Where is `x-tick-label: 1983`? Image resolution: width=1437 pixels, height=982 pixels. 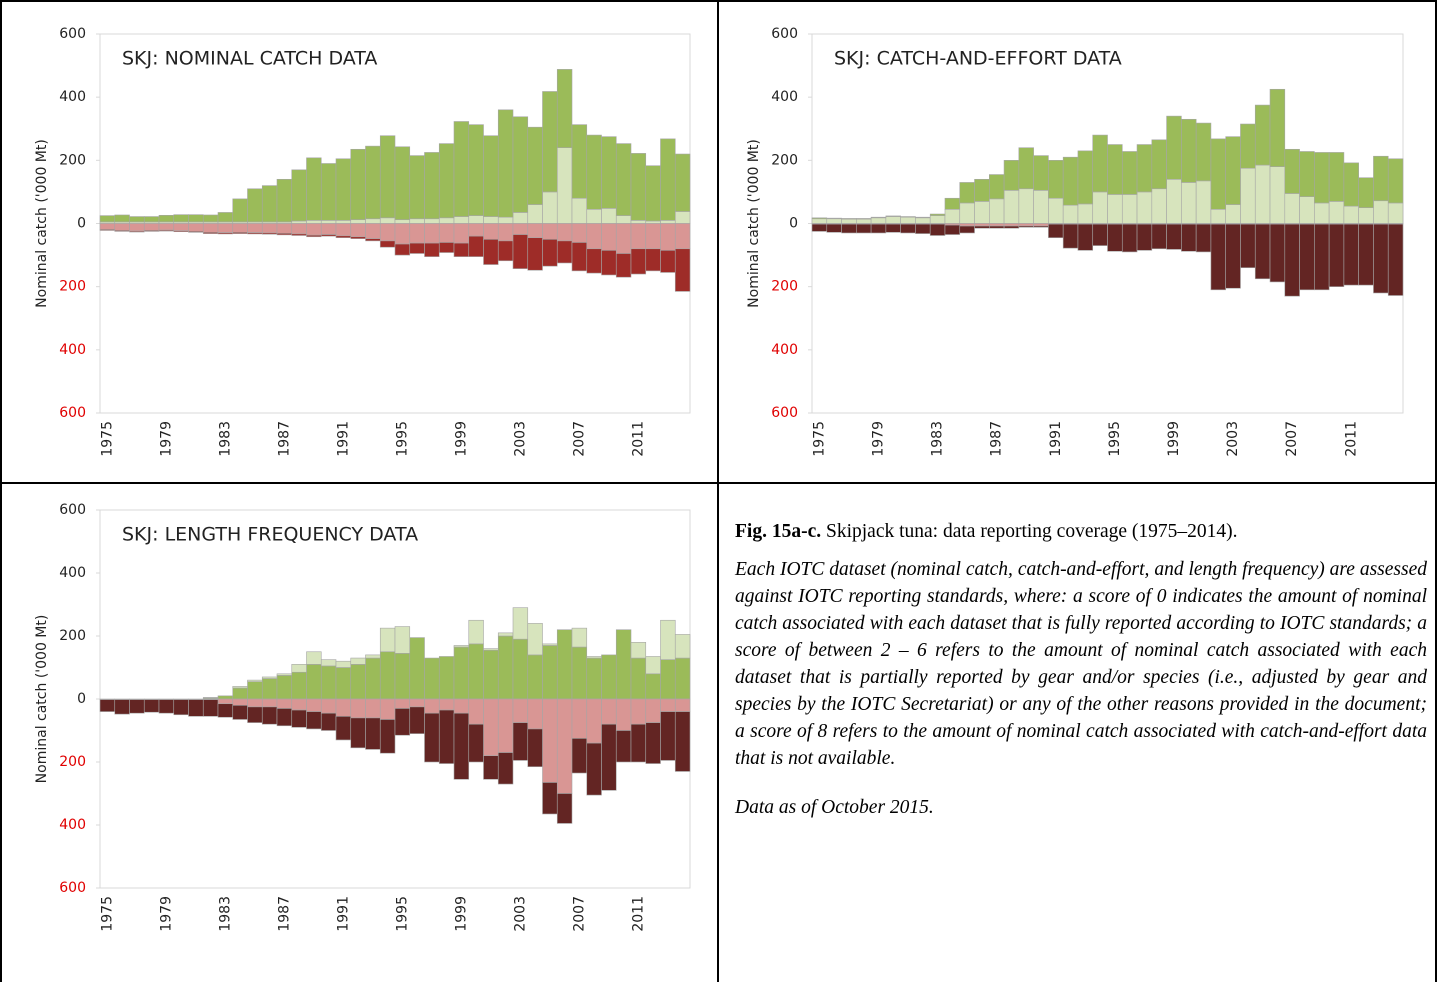 x-tick-label: 1983 is located at coordinates (225, 439).